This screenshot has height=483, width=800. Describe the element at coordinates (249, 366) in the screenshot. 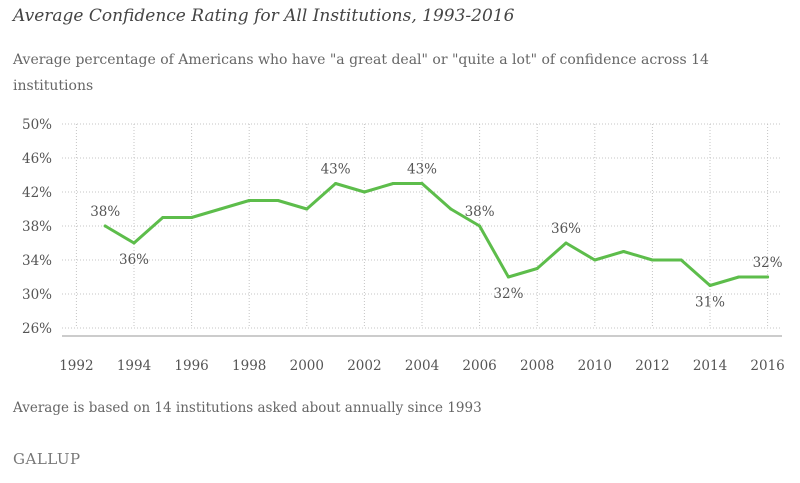

I see `x-tick-label: 1998` at that location.